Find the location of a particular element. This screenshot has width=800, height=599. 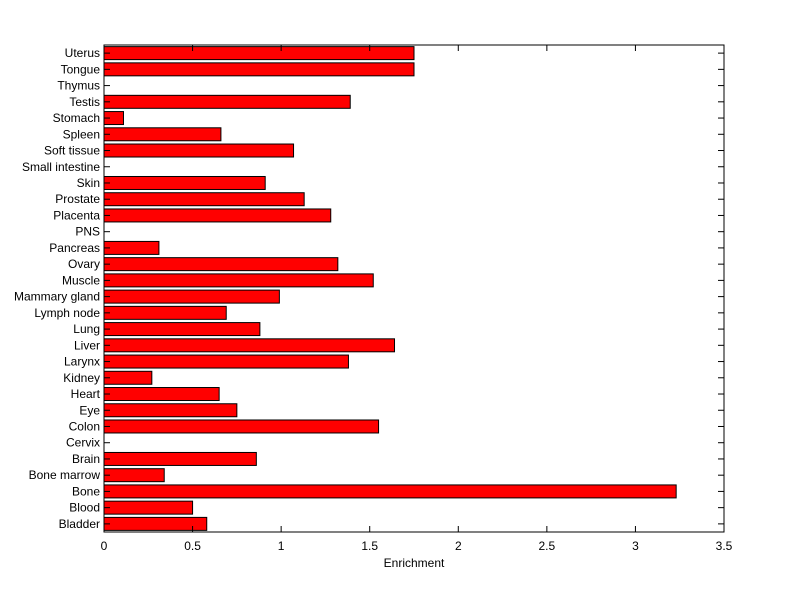

y-tick-label: Lymph node is located at coordinates (67, 313).